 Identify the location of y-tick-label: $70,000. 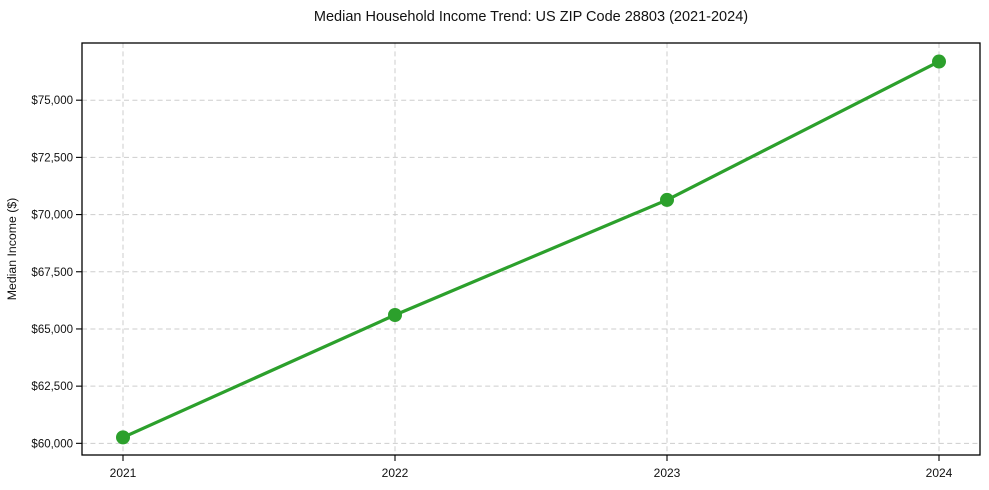
(52, 216).